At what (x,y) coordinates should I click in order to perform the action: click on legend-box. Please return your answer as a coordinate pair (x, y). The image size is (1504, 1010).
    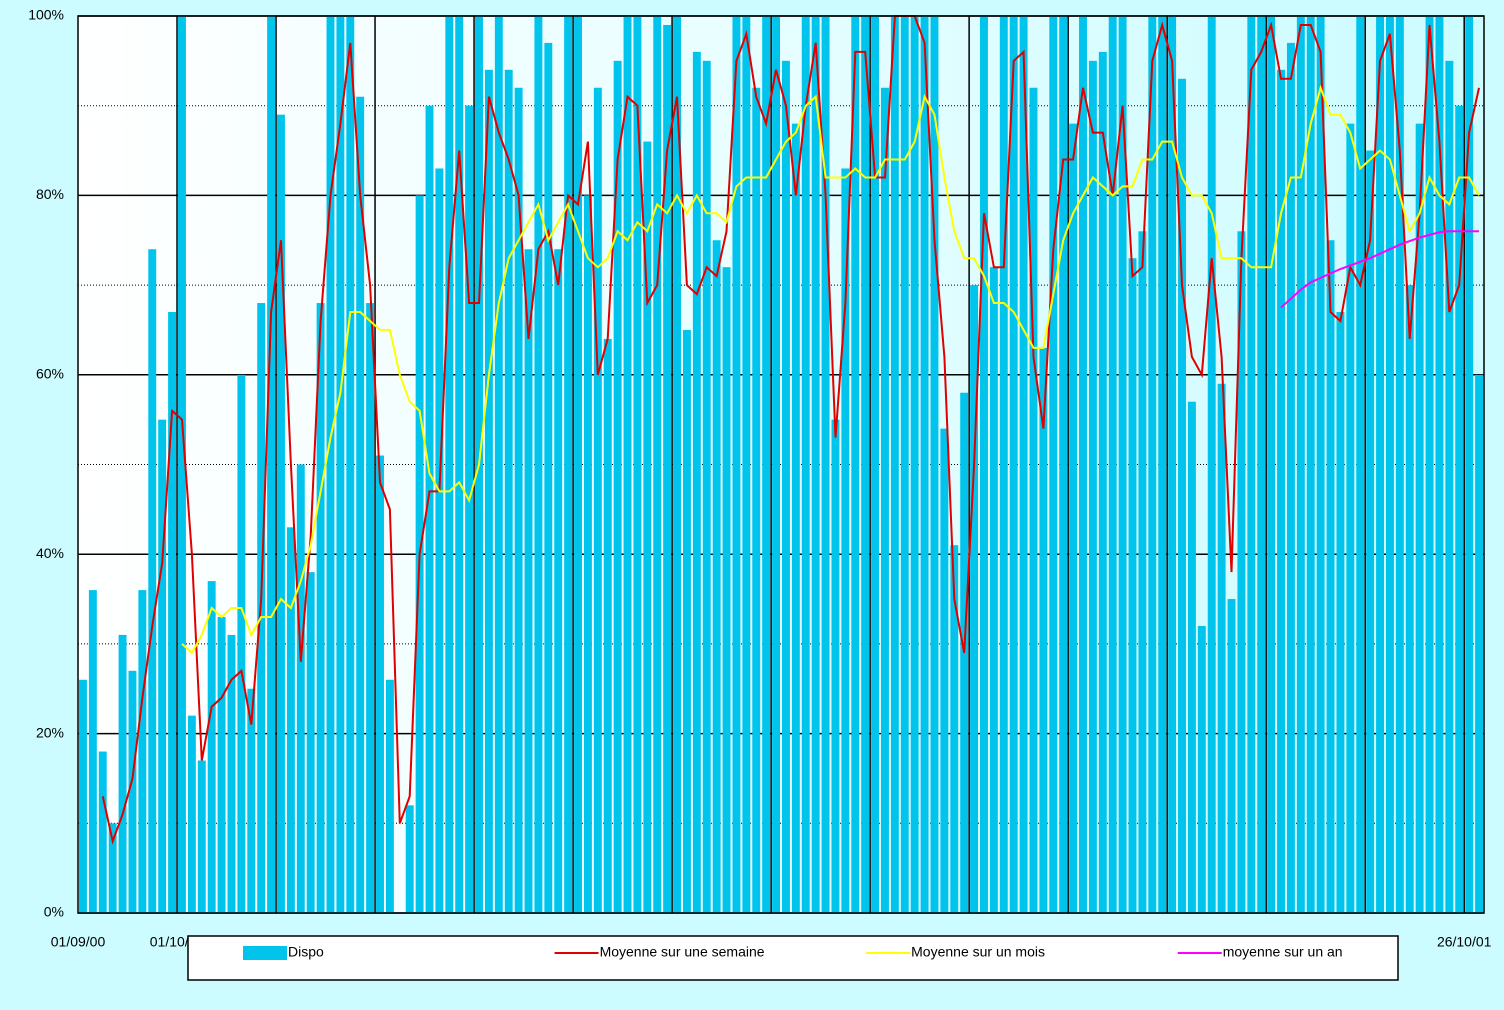
    Looking at the image, I should click on (793, 958).